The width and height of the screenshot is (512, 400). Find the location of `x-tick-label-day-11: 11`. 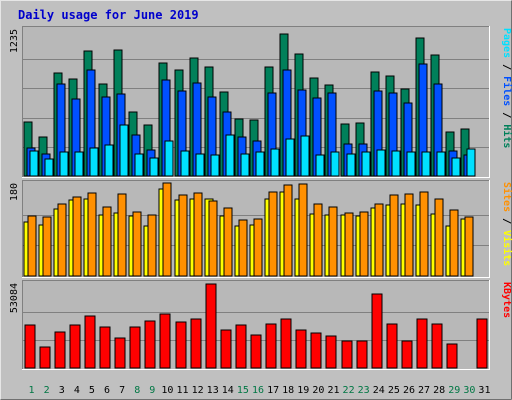

x-tick-label-day-11: 11 is located at coordinates (182, 390).